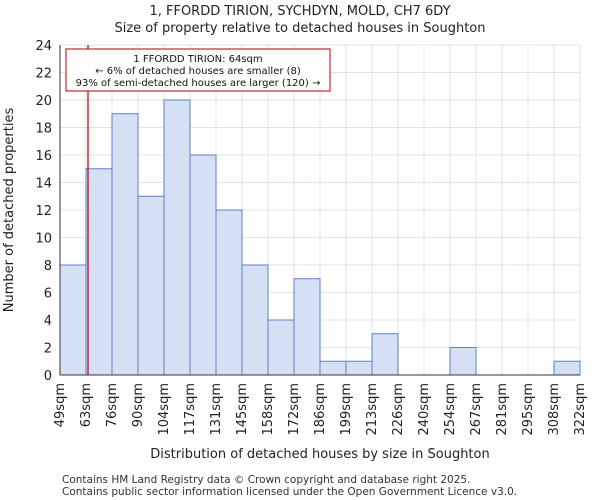  I want to click on y-tick-label: 0, so click(48, 376).